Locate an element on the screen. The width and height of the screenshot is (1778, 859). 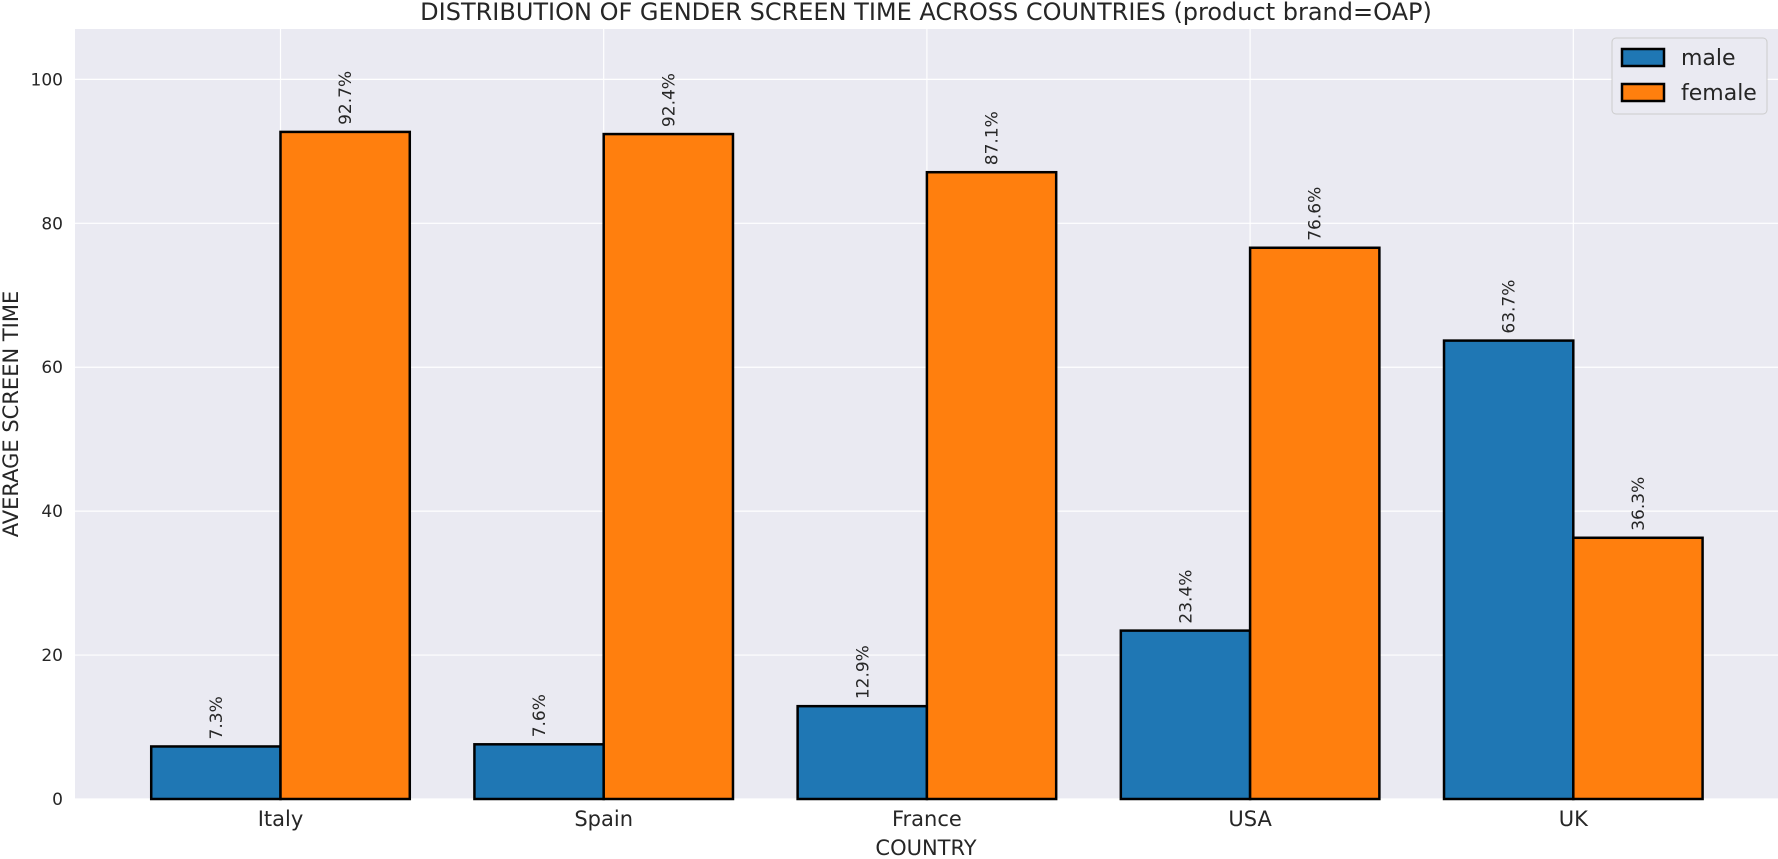
legend-label-female: female is located at coordinates (1719, 93).